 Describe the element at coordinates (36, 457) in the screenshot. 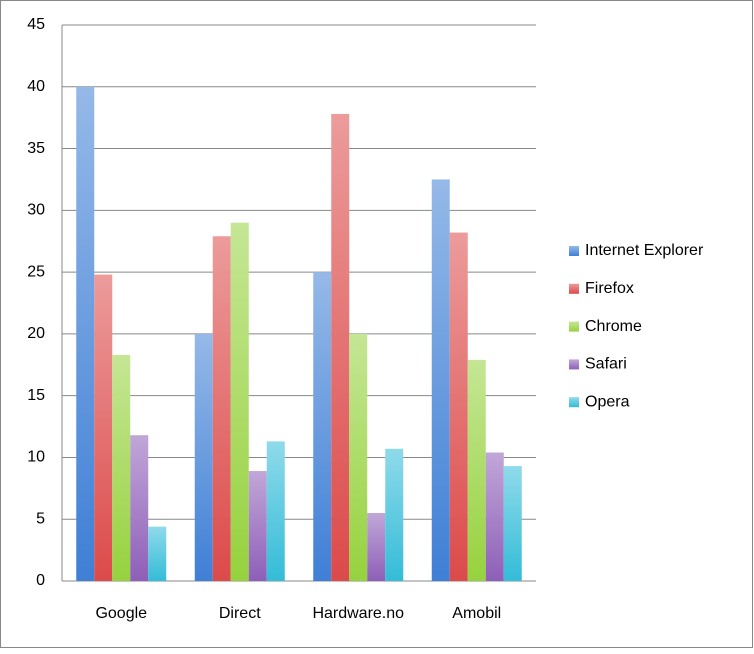

I see `y-tick-label: 10` at that location.